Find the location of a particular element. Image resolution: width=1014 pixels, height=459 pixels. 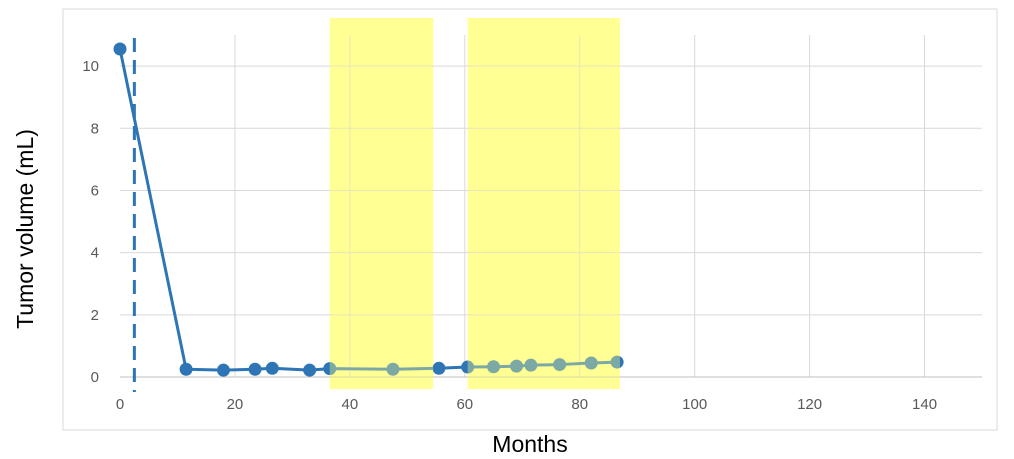

x-tick-label-0: 0 is located at coordinates (120, 404).